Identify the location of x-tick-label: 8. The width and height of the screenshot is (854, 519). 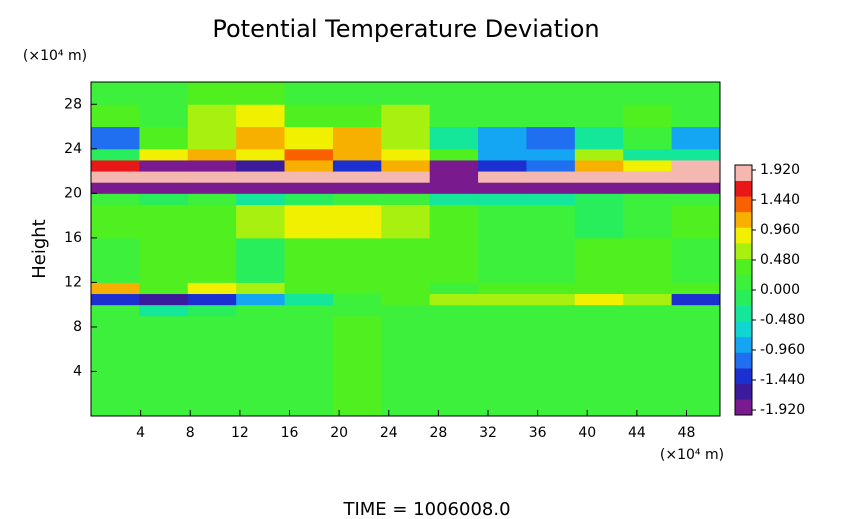
(190, 433).